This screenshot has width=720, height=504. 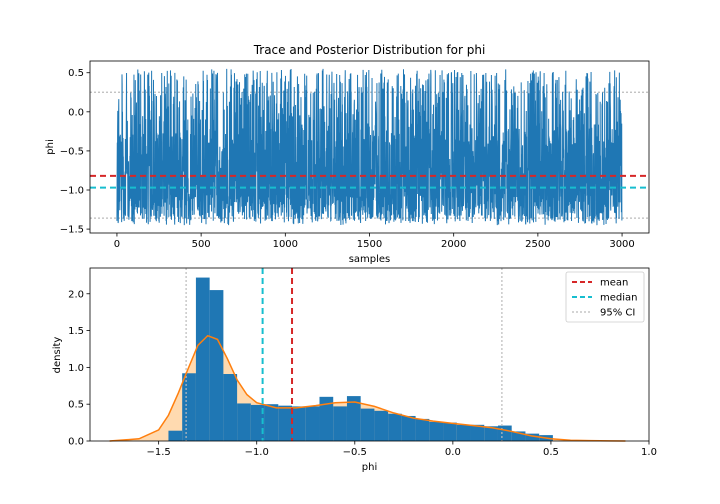 I want to click on trace-y-tick-label: −1.5, so click(x=72, y=230).